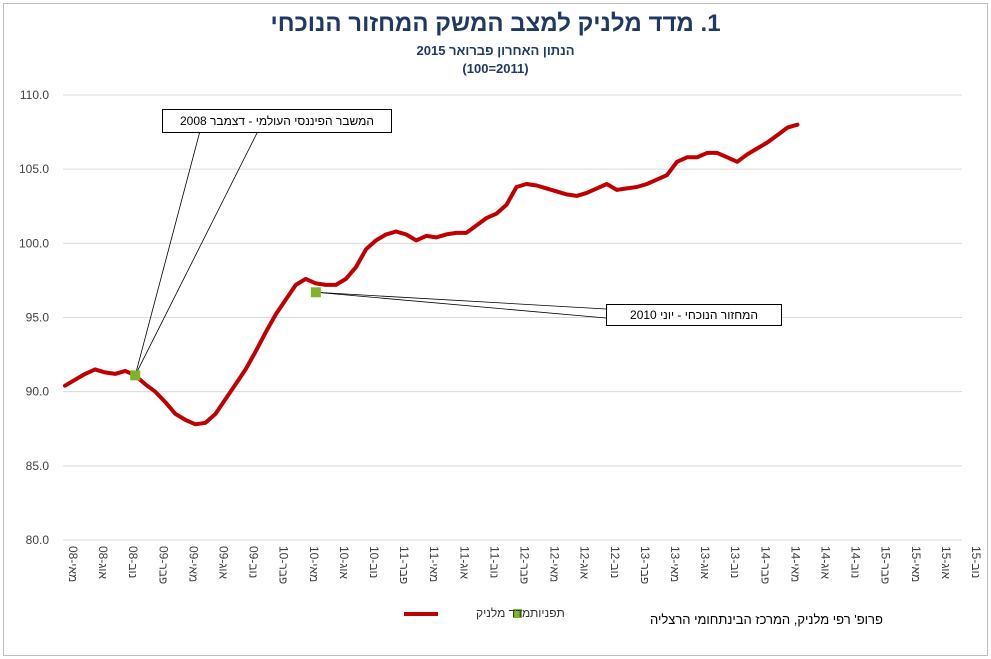 The width and height of the screenshot is (991, 659). Describe the element at coordinates (103, 563) in the screenshot. I see `x-tick-label: 08-אוג` at that location.